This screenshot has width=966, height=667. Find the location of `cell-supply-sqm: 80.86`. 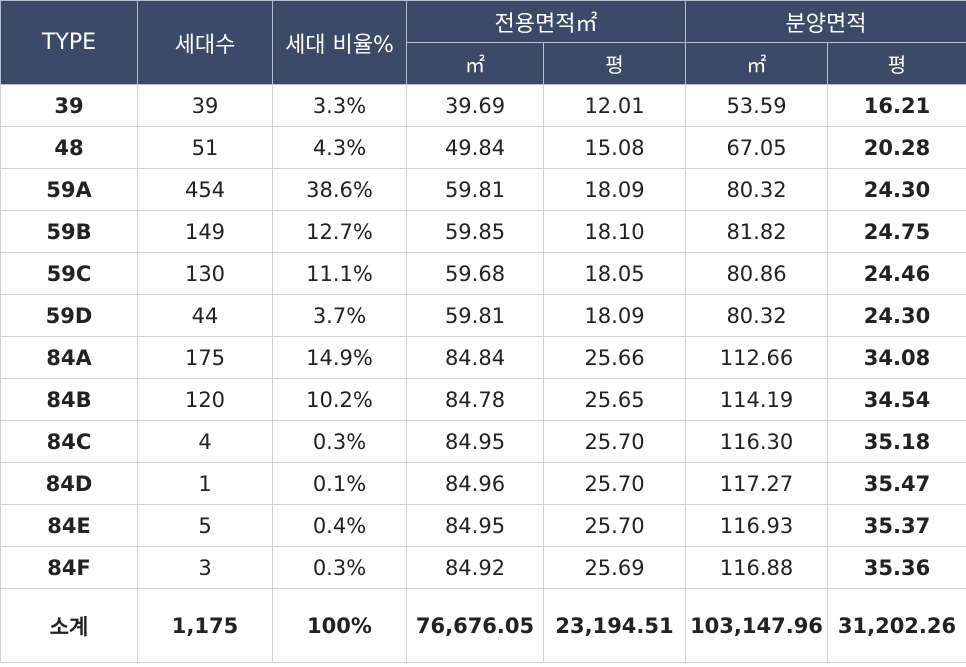

cell-supply-sqm: 80.86 is located at coordinates (756, 273).